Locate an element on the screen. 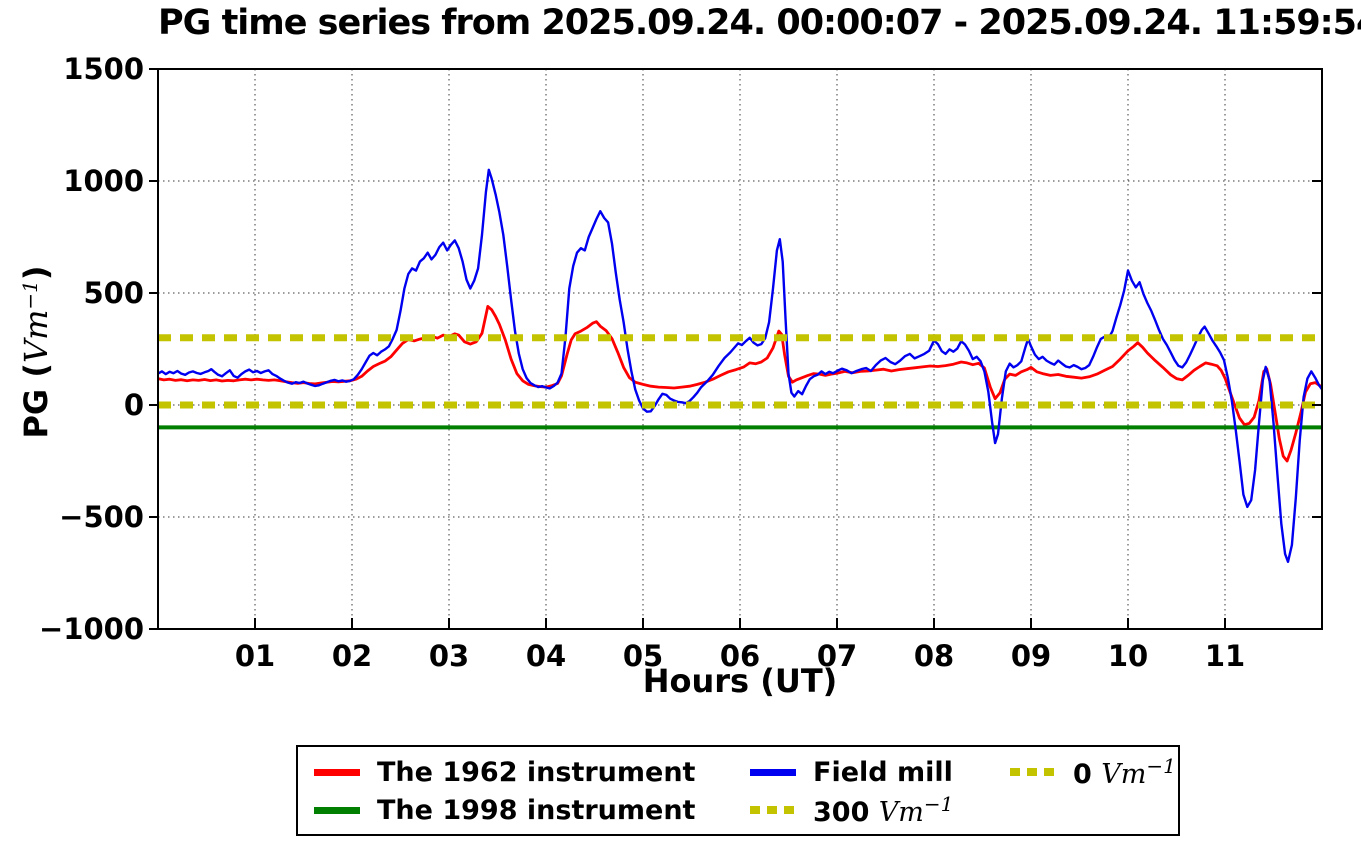  x-tick-label: 10 is located at coordinates (1128, 656).